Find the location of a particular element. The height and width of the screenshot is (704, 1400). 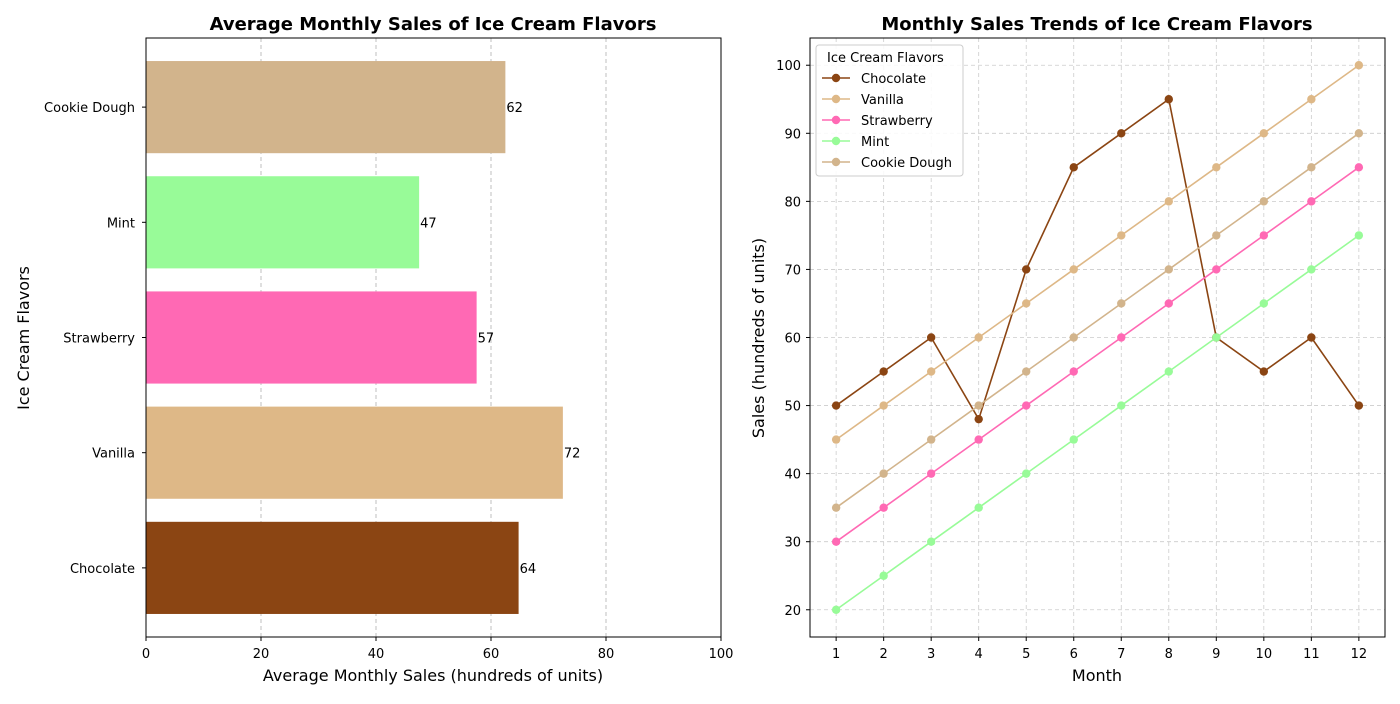

bar-data-label-vanilla: 72 is located at coordinates (572, 454).